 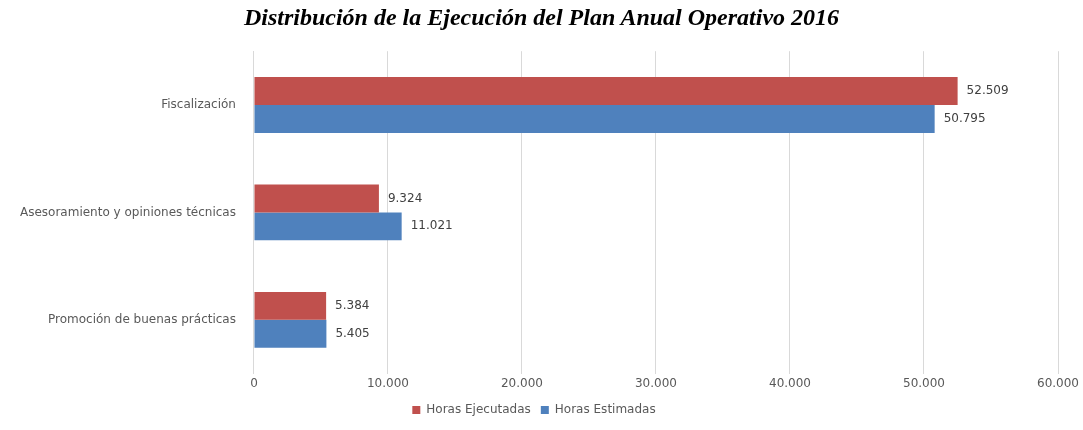 What do you see at coordinates (605, 409) in the screenshot?
I see `legend-label: Horas Estimadas` at bounding box center [605, 409].